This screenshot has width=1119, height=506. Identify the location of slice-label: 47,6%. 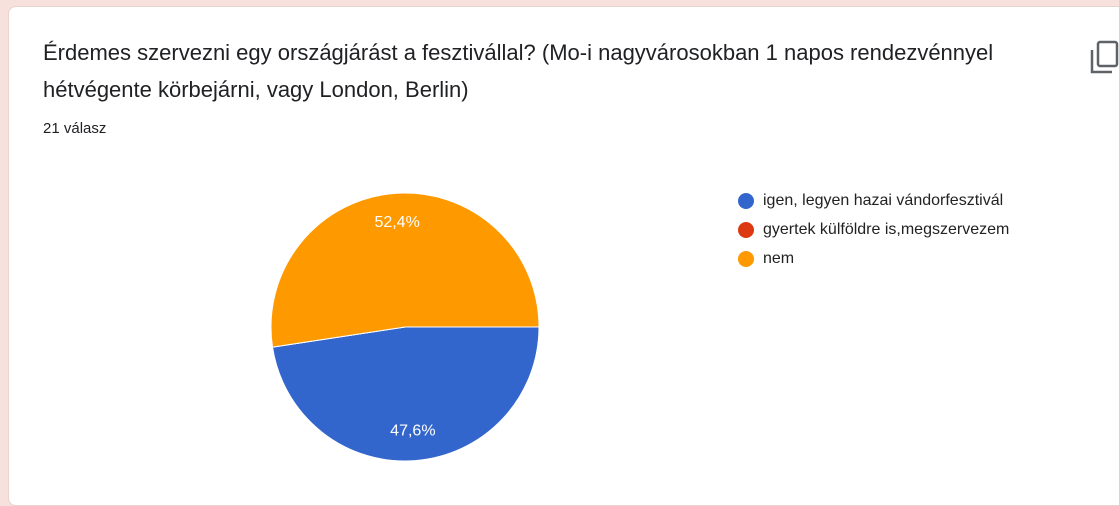
(412, 430).